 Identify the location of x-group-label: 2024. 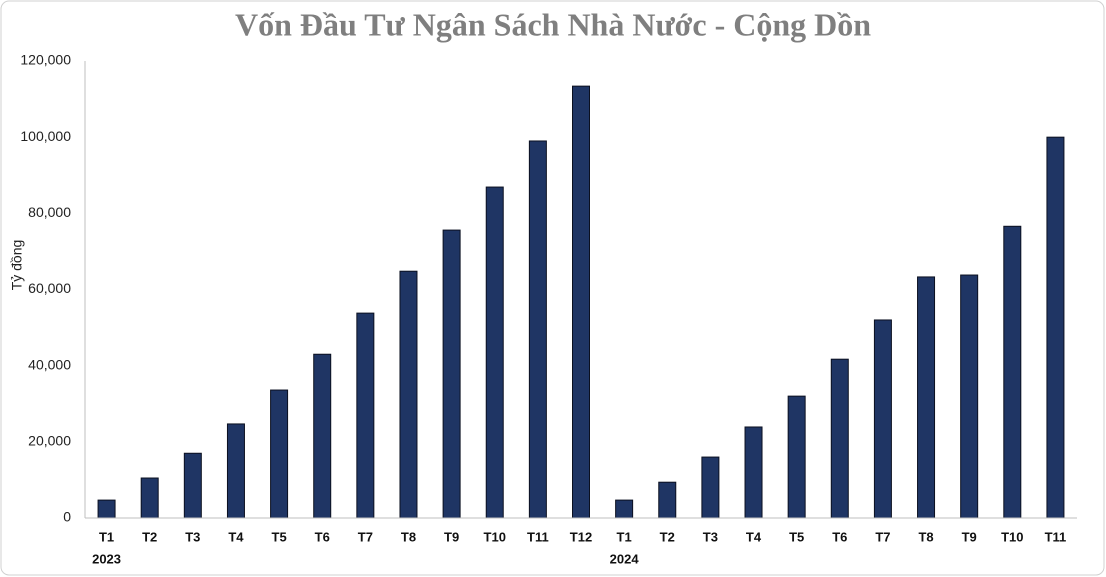
(625, 558).